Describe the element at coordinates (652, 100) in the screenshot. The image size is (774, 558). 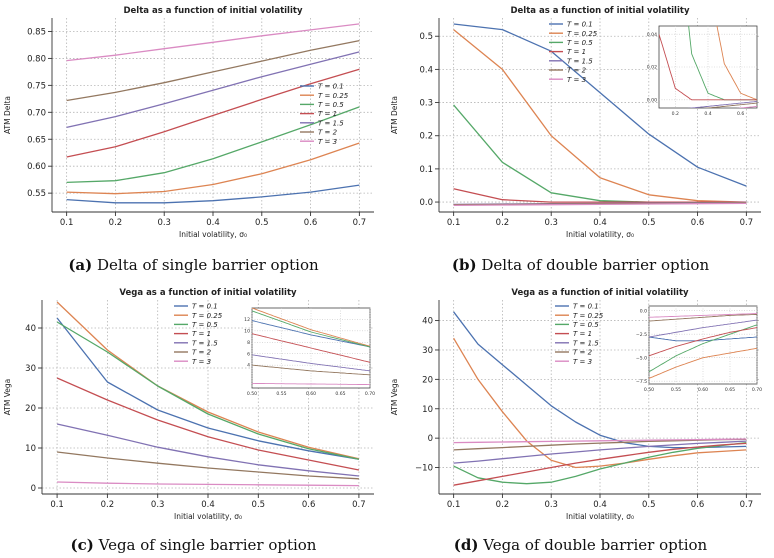
I see `inset-y-tick-label: 0.00` at that location.